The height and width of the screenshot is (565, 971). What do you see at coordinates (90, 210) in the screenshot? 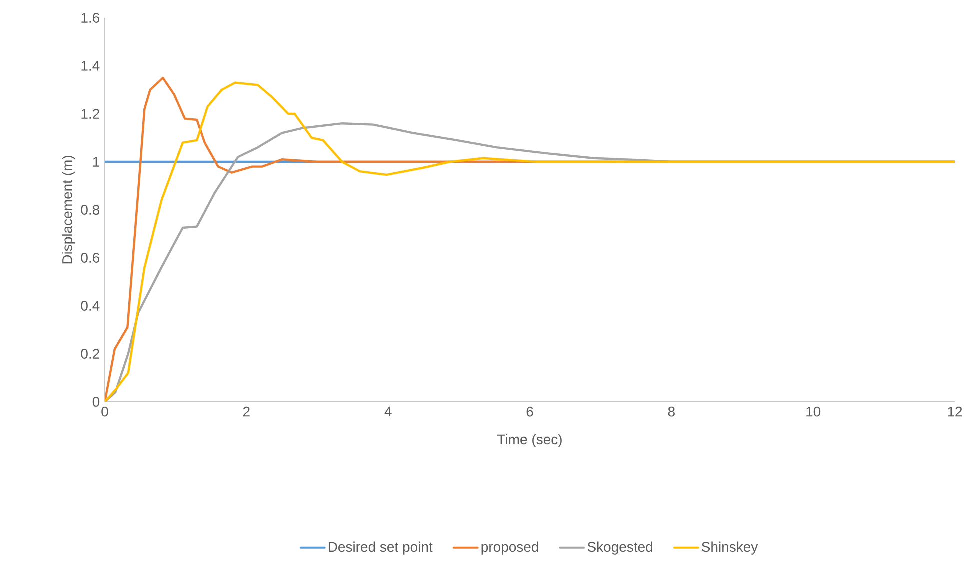
I see `y-tick-label: 0.8` at bounding box center [90, 210].